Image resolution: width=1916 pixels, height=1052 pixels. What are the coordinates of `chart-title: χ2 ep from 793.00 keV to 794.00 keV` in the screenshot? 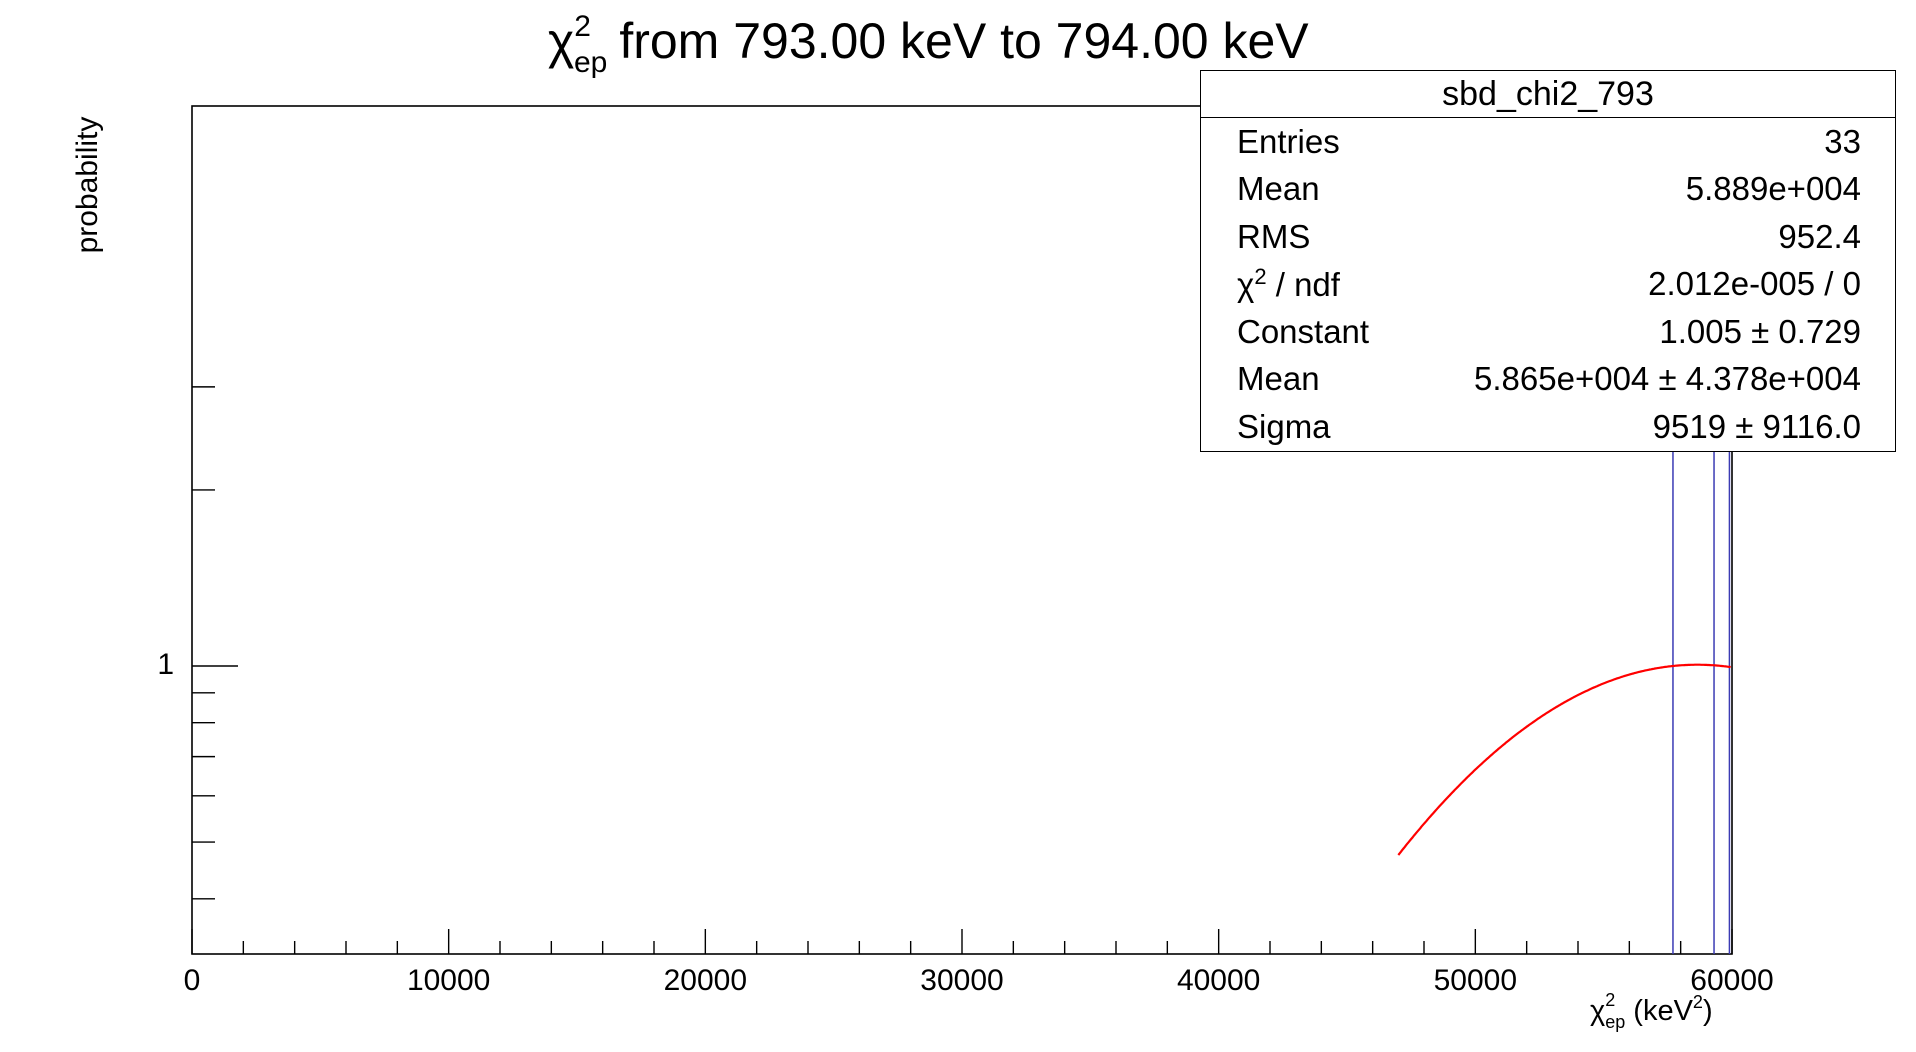 It's located at (928, 44).